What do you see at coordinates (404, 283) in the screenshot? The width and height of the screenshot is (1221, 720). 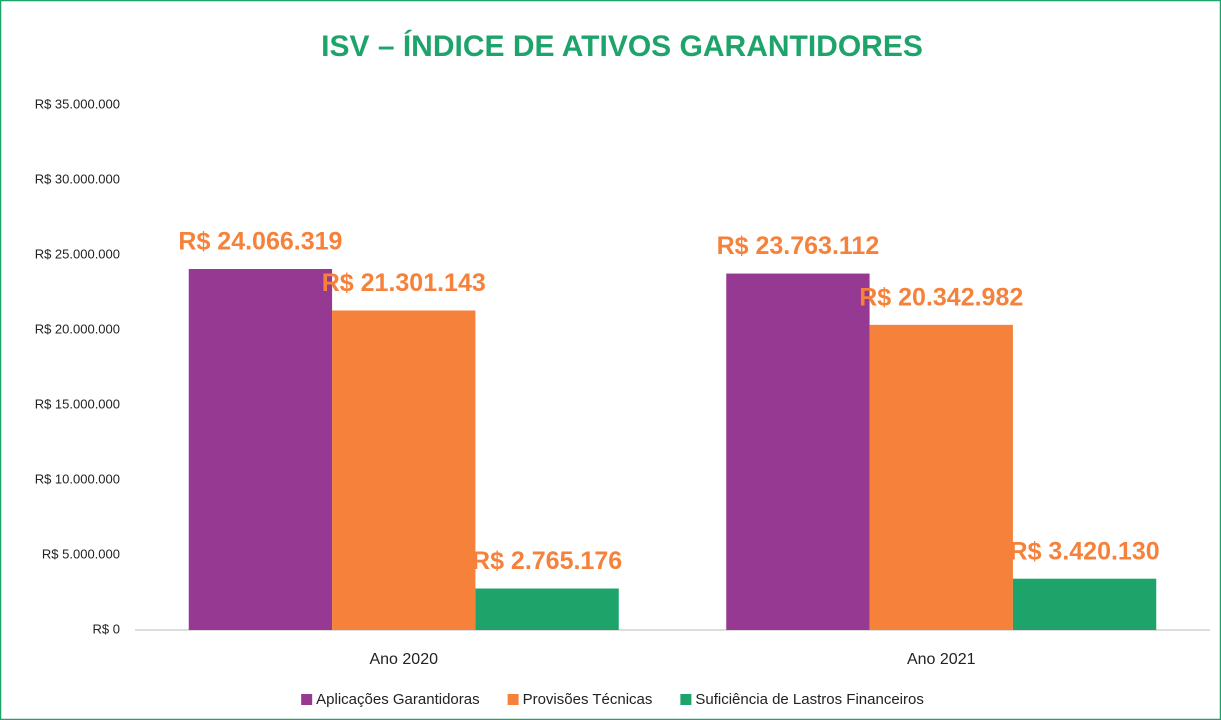 I see `data-label: R$ 21.301.143` at bounding box center [404, 283].